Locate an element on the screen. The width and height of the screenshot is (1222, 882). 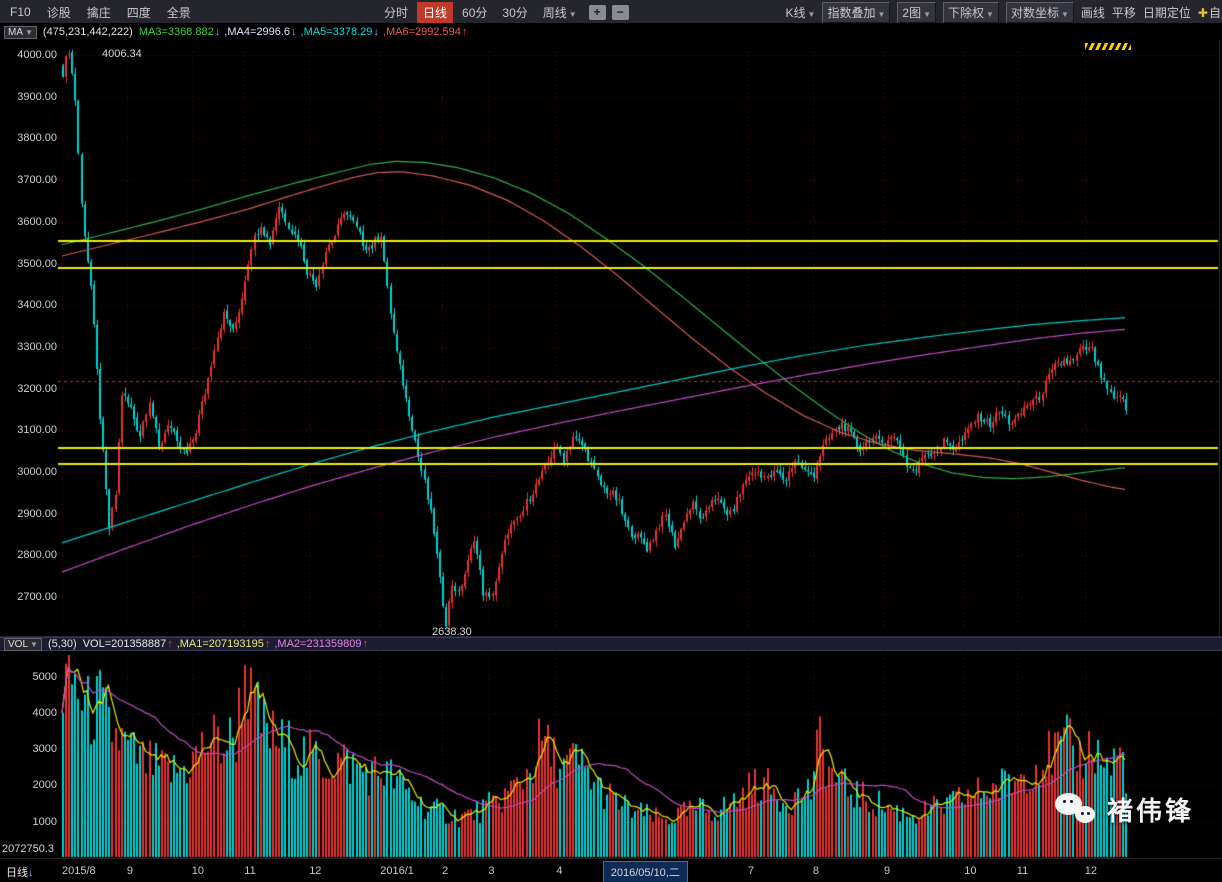
vol-axis-label: 4000 is located at coordinates (44, 712).